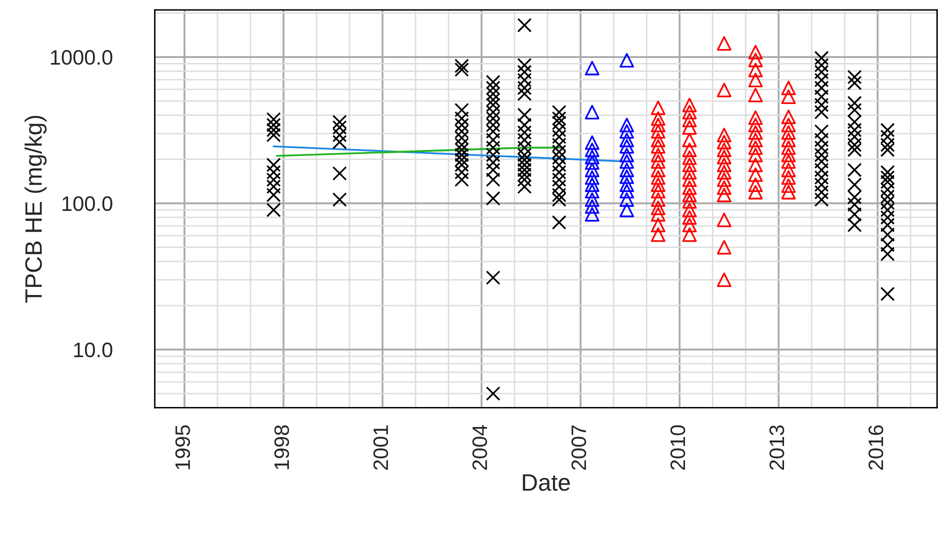  I want to click on x-tick-label: 2007, so click(578, 447).